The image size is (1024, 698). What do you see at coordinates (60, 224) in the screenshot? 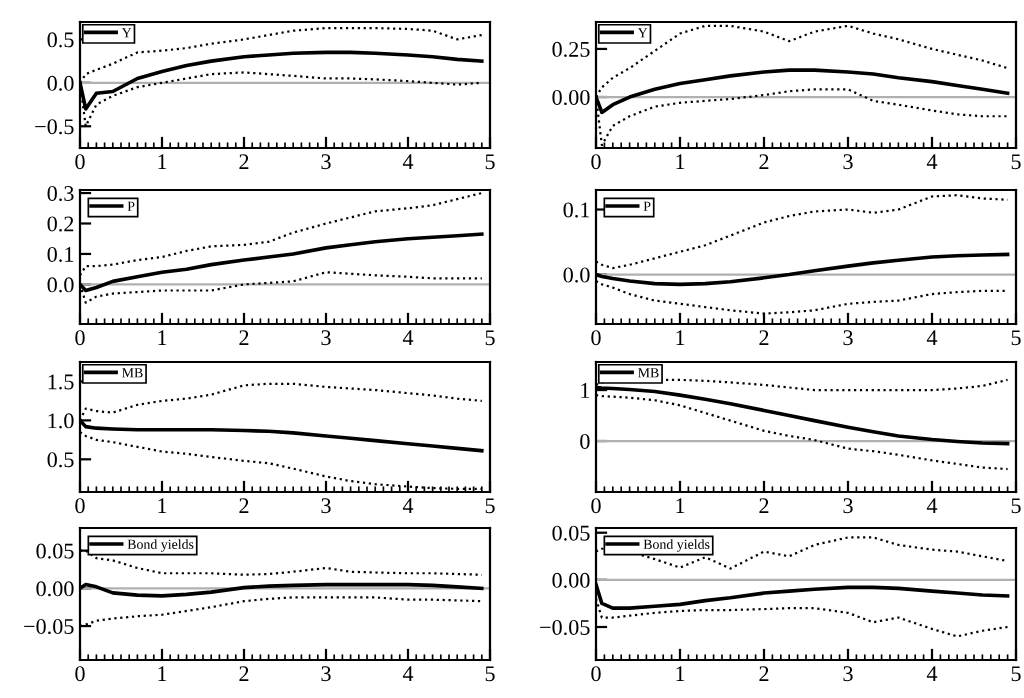
I see `y-tick-label: 0.2` at bounding box center [60, 224].